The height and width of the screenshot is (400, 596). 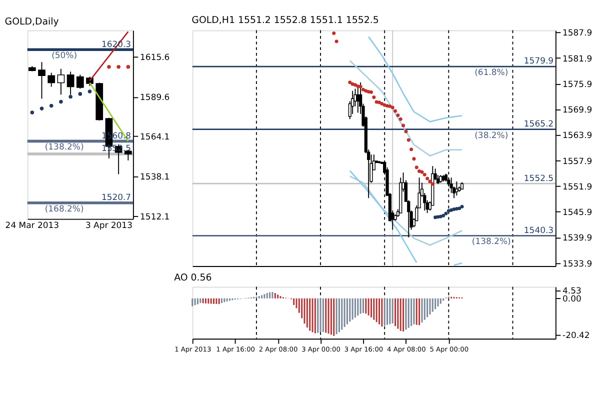 I want to click on annotation: (50%), so click(x=65, y=55).